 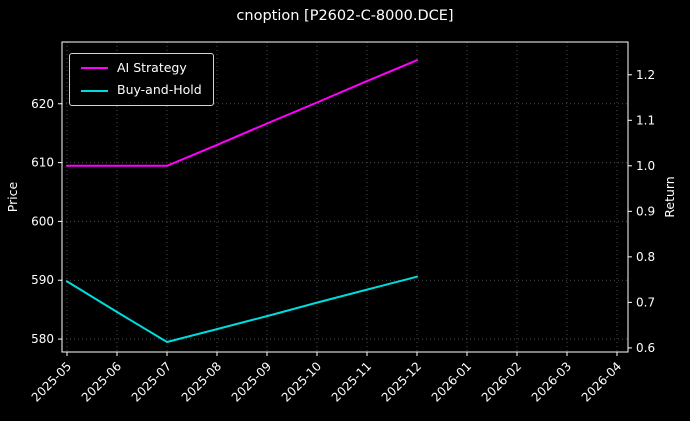 I want to click on legend: AI Strategy Buy-and-Hold, so click(x=141, y=79).